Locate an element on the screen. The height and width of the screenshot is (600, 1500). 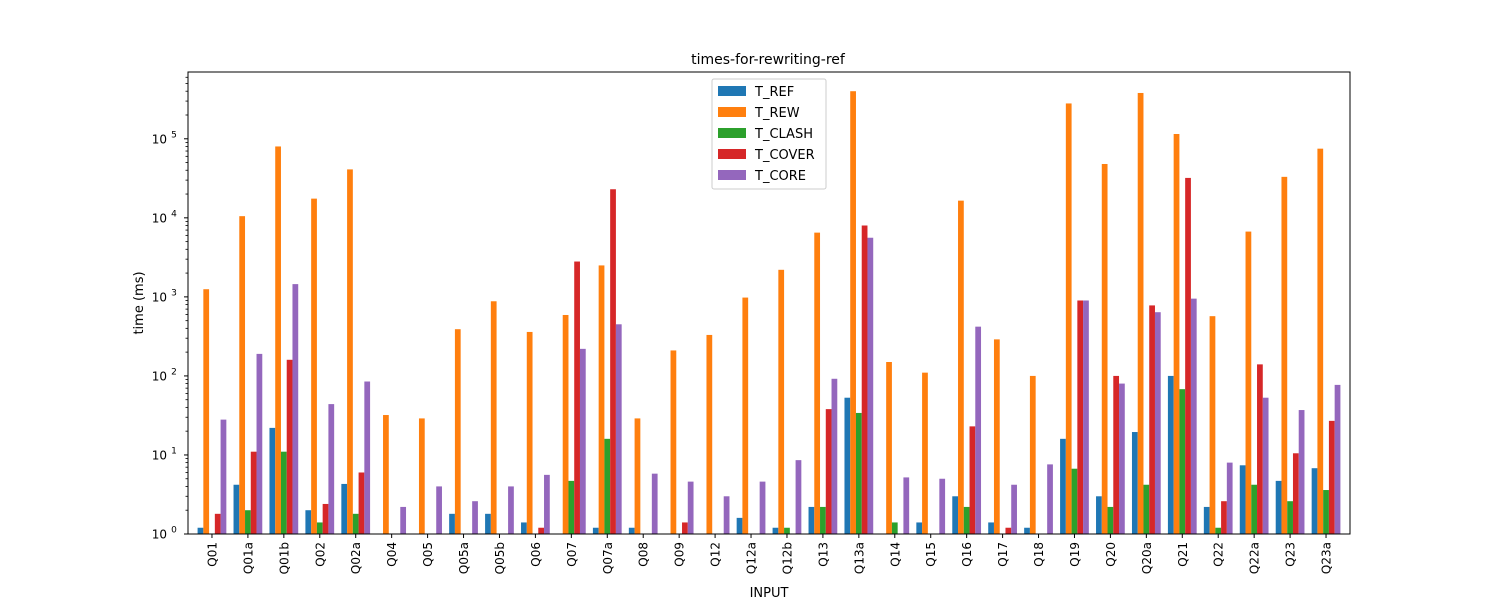
x-tick-label: Q17 is located at coordinates (1003, 554).